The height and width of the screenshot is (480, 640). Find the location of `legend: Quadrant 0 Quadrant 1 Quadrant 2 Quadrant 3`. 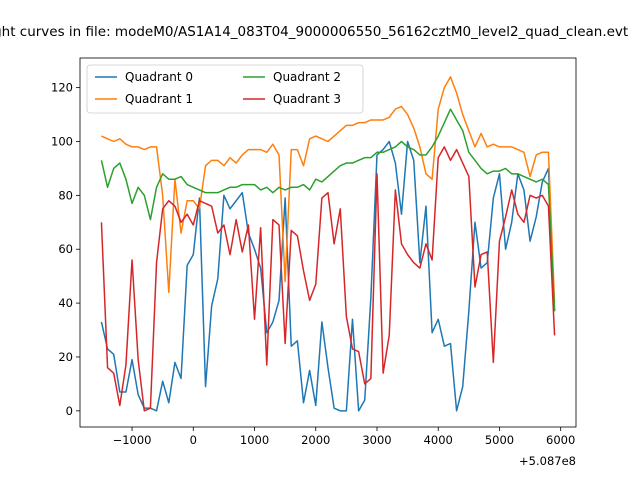

legend: Quadrant 0 Quadrant 1 Quadrant 2 Quadrant 3 is located at coordinates (225, 89).